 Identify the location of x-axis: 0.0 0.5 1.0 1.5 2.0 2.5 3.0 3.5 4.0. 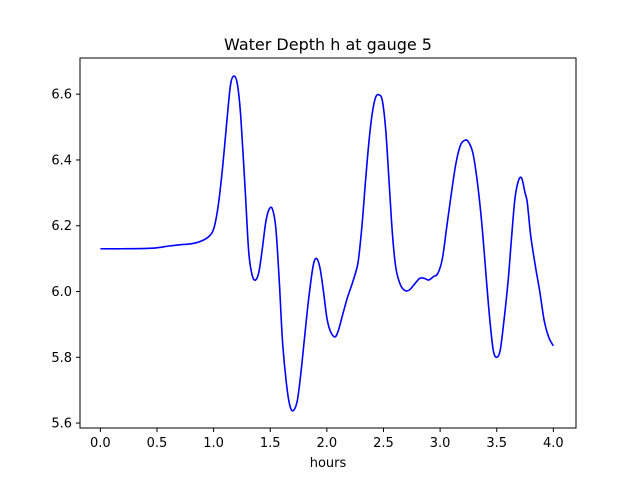
(327, 439).